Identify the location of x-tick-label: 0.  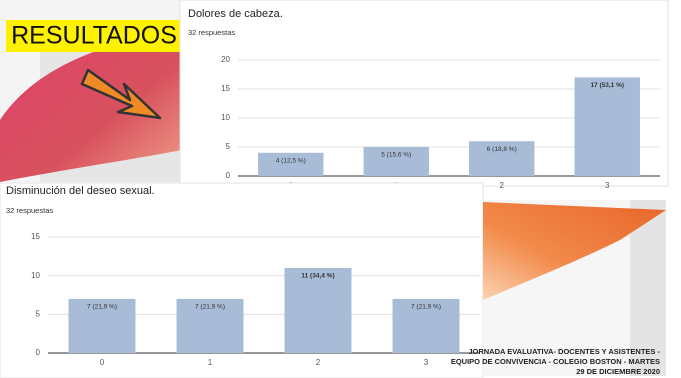
(102, 362).